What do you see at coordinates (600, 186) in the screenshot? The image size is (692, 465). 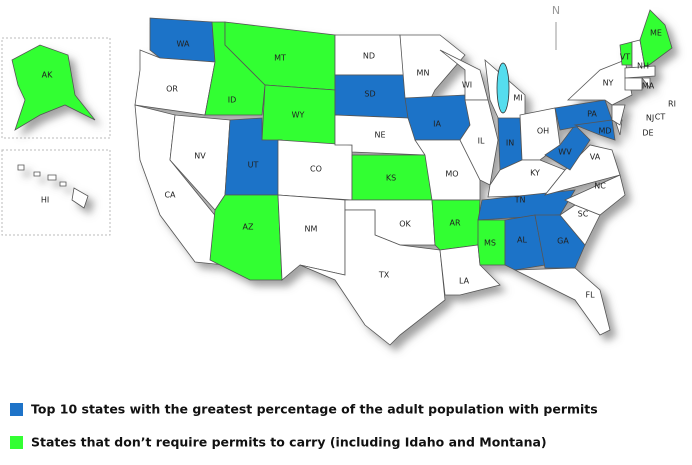 I see `state-label: NC` at bounding box center [600, 186].